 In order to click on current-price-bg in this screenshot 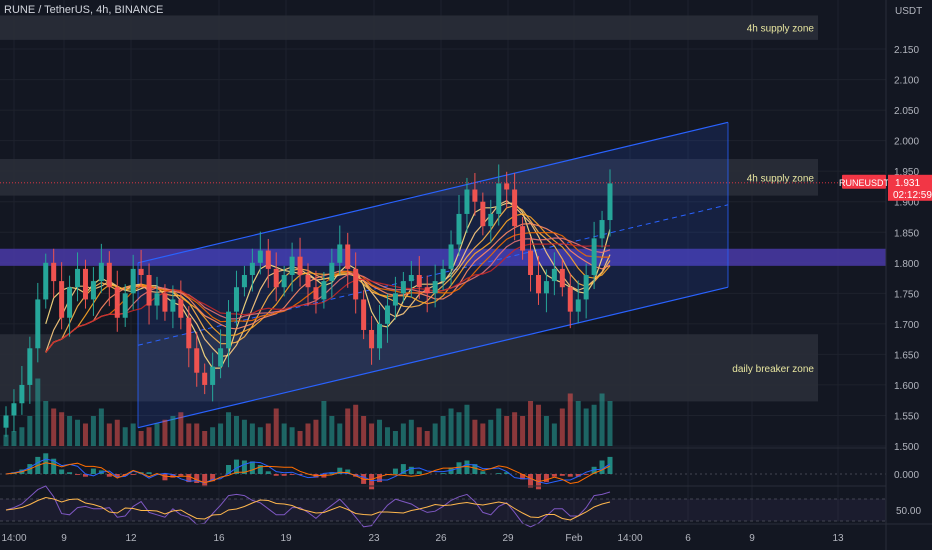, I will do `click(910, 187)`.